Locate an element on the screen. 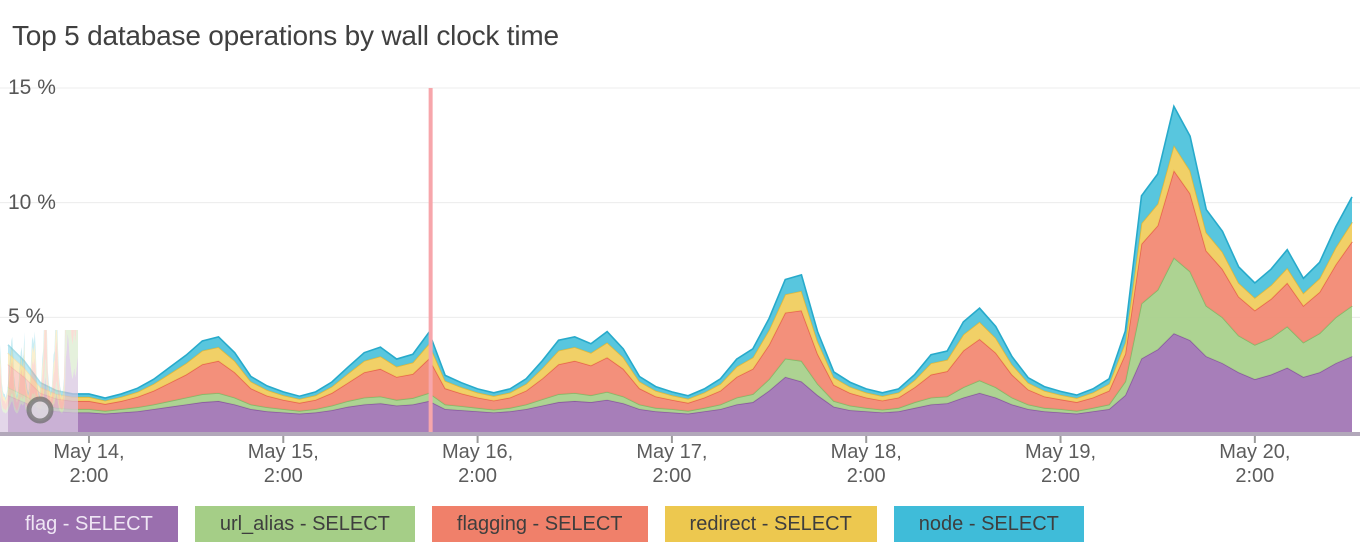  x-axis-baseline is located at coordinates (680, 434).